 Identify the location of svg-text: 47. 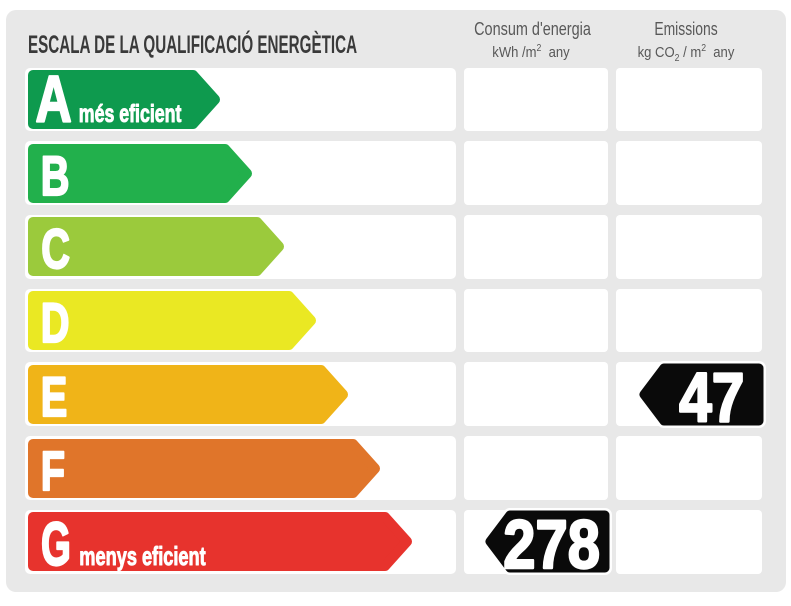
(711, 394).